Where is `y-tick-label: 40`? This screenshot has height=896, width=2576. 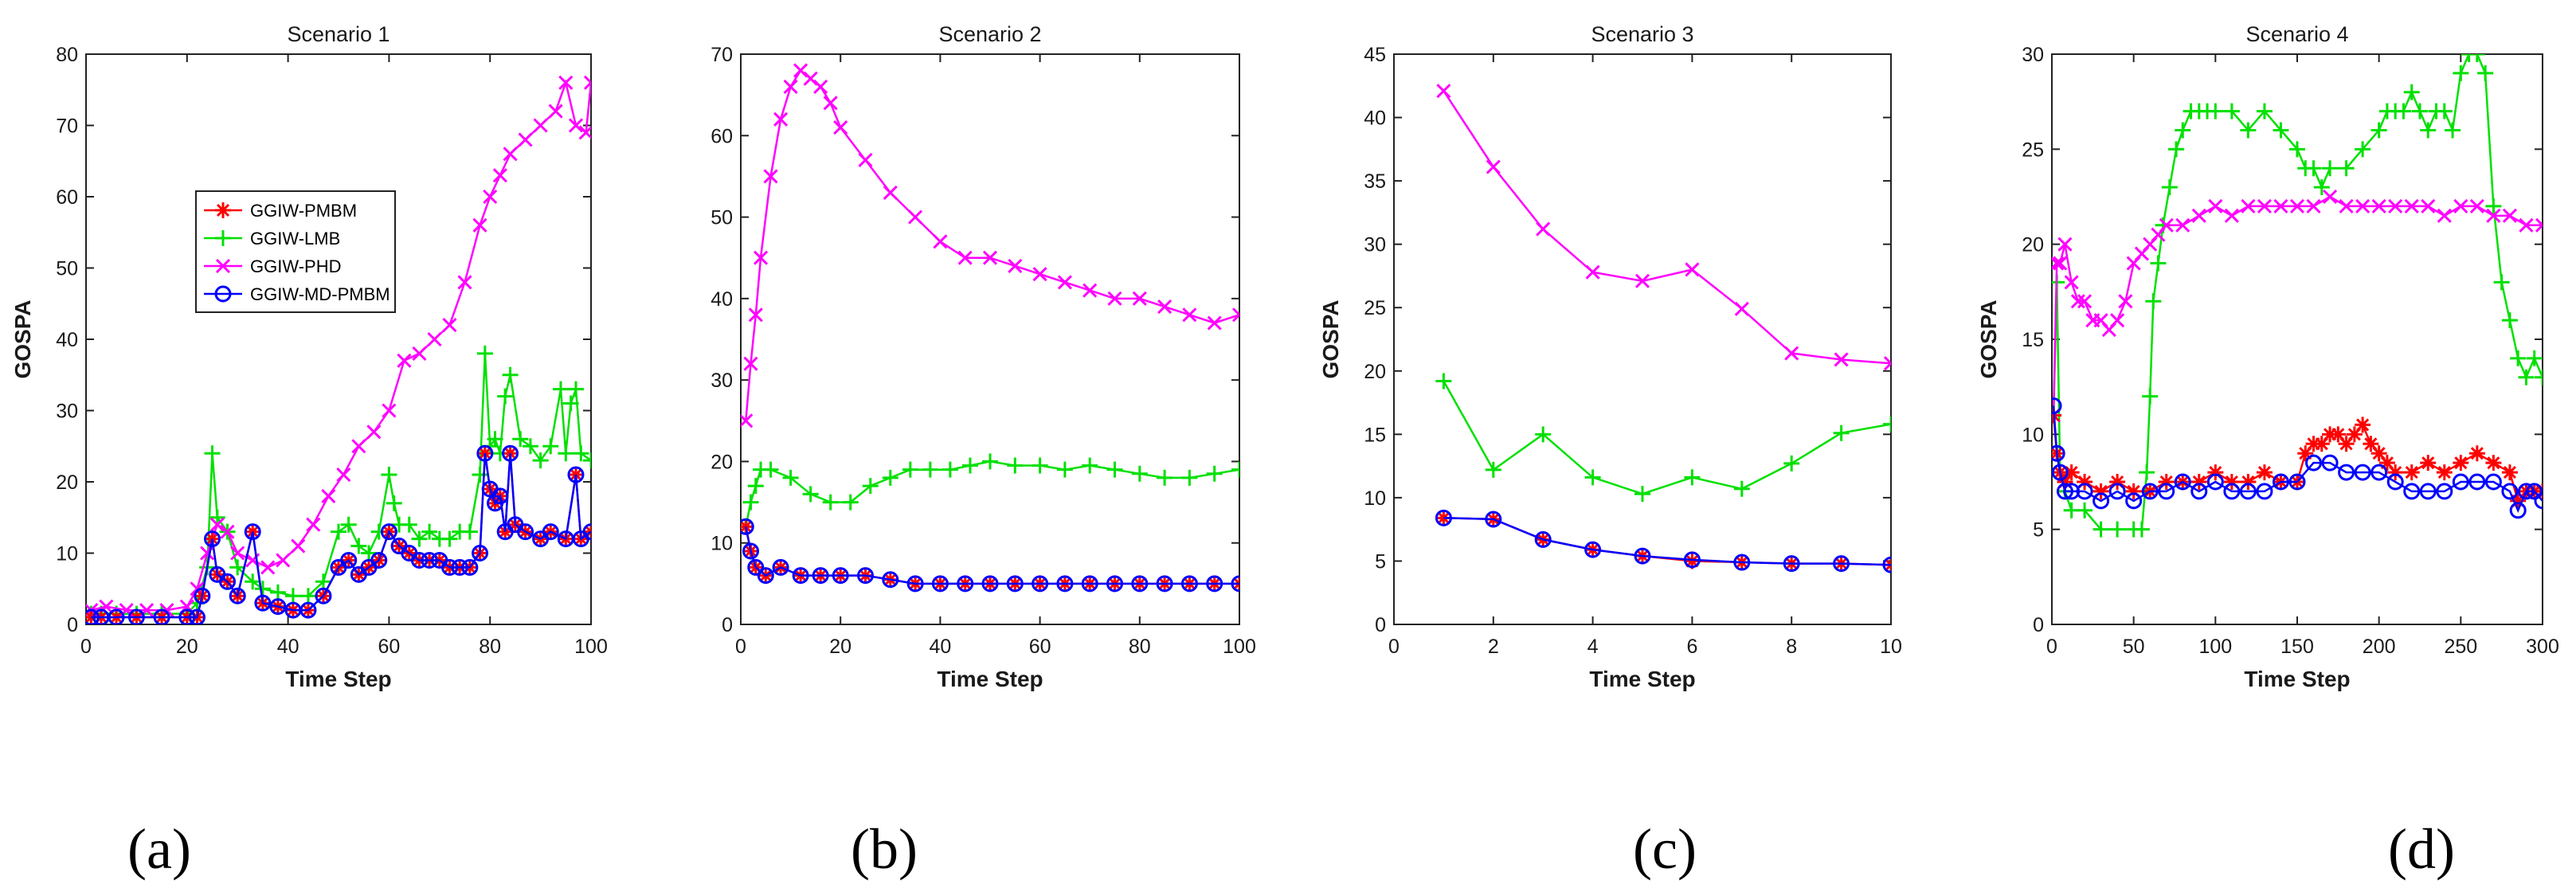 y-tick-label: 40 is located at coordinates (1375, 119).